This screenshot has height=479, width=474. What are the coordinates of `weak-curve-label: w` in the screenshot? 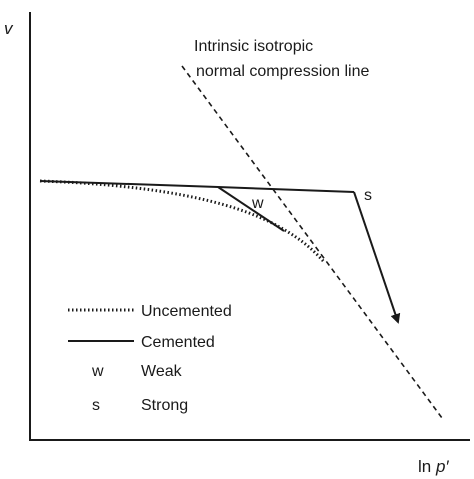 It's located at (257, 203).